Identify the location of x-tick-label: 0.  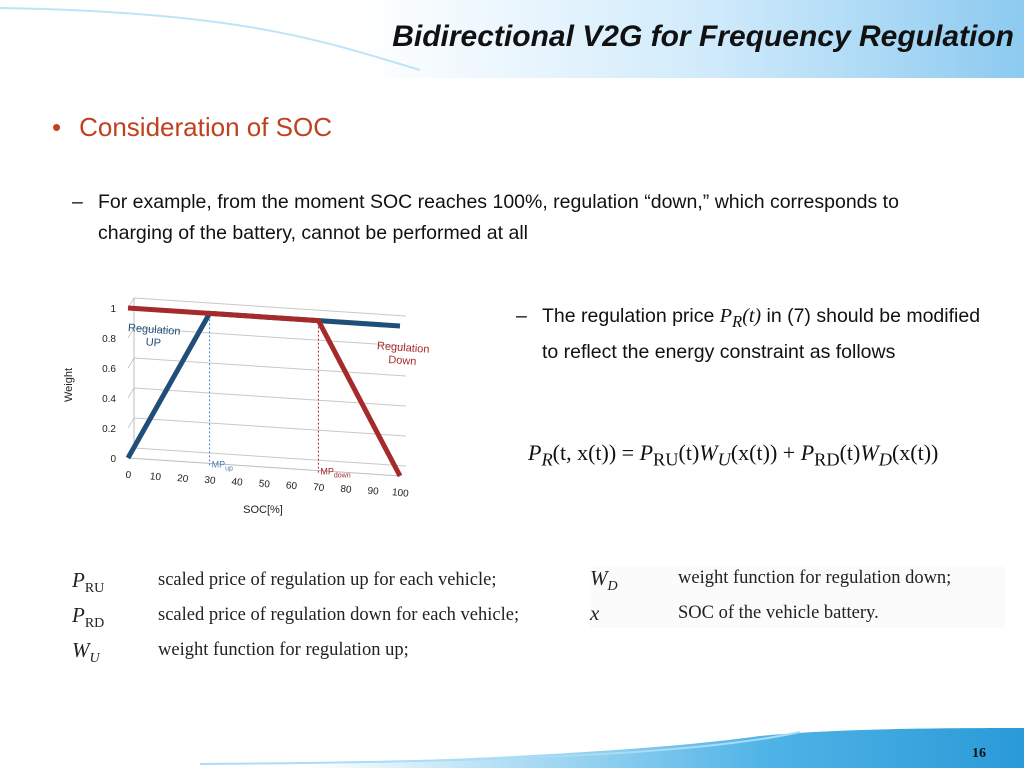
(128, 476).